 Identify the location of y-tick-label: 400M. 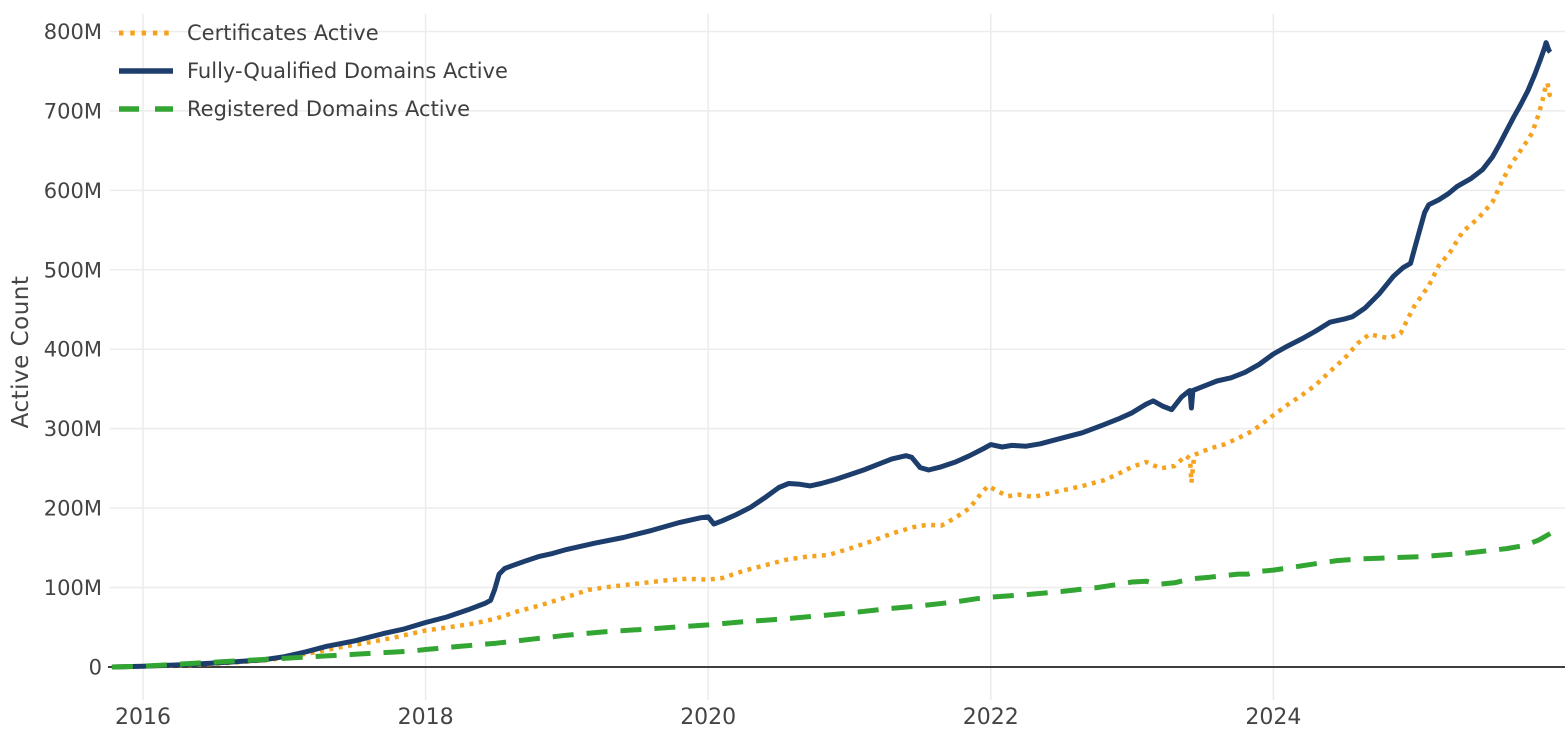
(73, 350).